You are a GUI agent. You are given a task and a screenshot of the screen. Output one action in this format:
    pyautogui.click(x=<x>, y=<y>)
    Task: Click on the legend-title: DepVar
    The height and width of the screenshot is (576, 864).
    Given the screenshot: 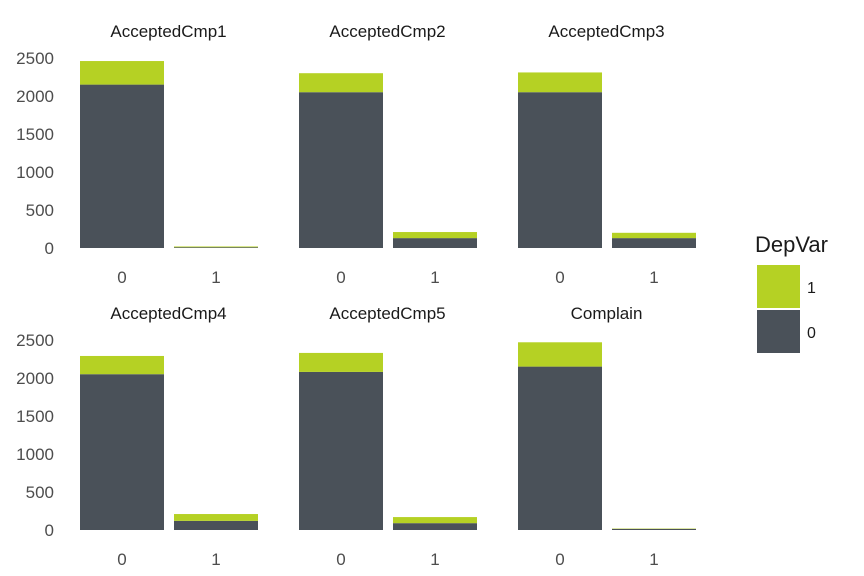 What is the action you would take?
    pyautogui.click(x=791, y=244)
    